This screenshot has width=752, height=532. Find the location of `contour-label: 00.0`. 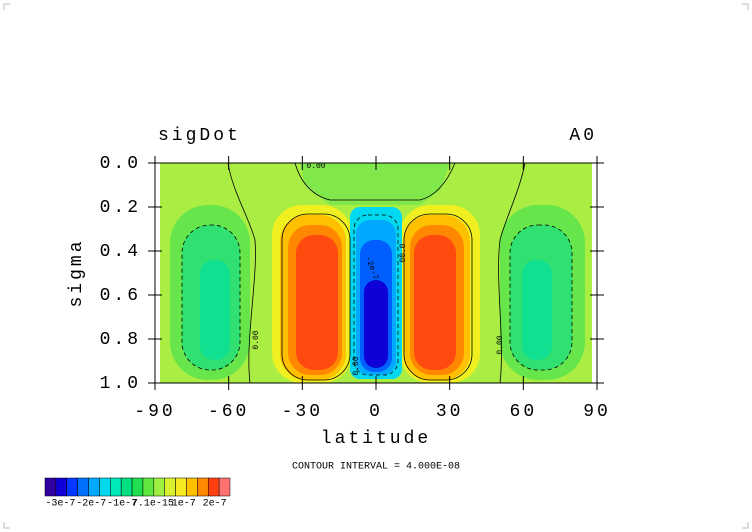

contour-label: 00.0 is located at coordinates (403, 252).